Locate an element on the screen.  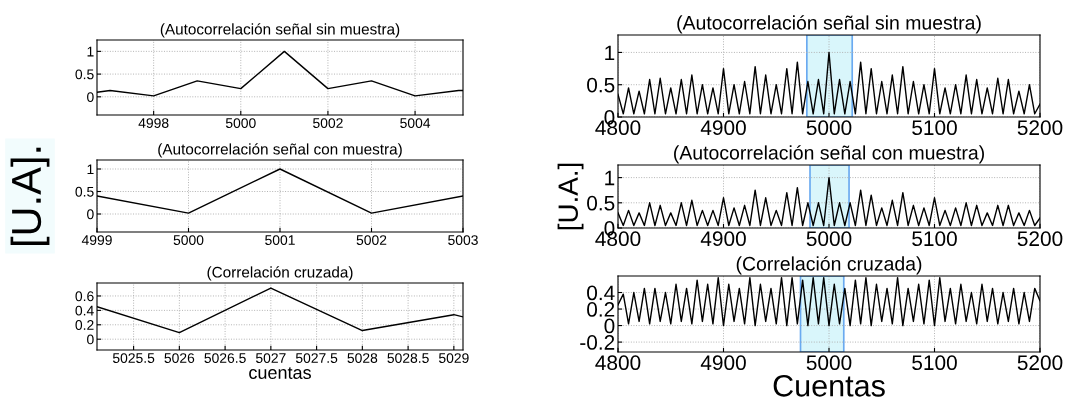
x-tick-label: 5027.5 is located at coordinates (316, 358).